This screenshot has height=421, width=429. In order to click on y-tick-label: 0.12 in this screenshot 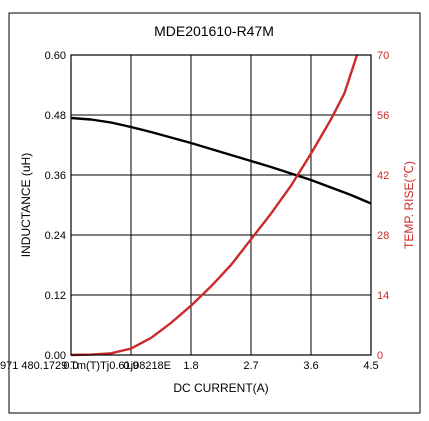, I will do `click(55, 296)`.